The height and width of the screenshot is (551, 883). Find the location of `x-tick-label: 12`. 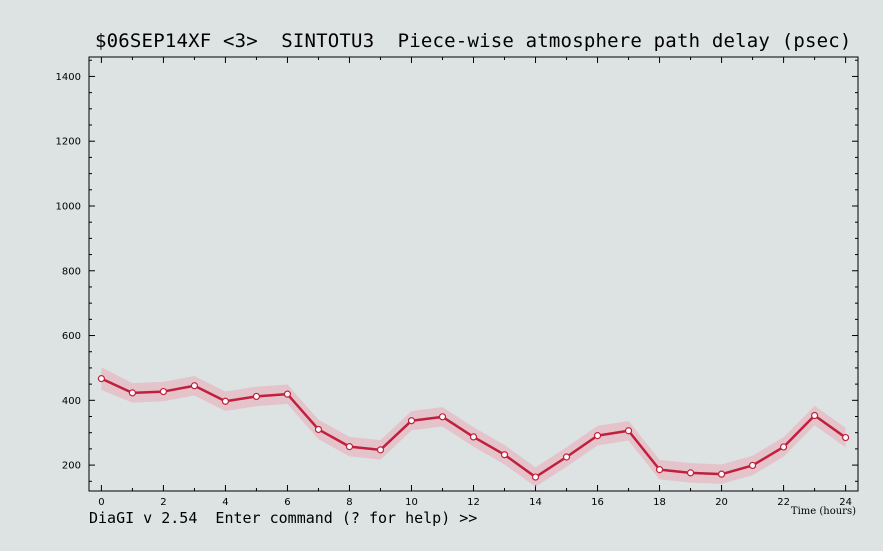

x-tick-label: 12 is located at coordinates (473, 502).